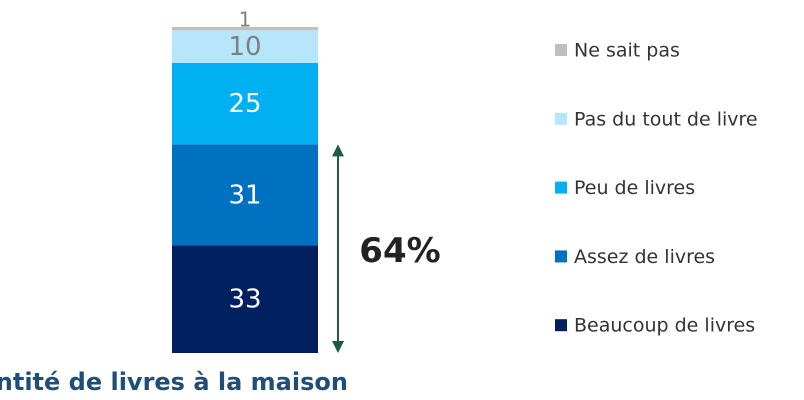  Describe the element at coordinates (399, 251) in the screenshot. I see `annotation-label: 64%` at that location.